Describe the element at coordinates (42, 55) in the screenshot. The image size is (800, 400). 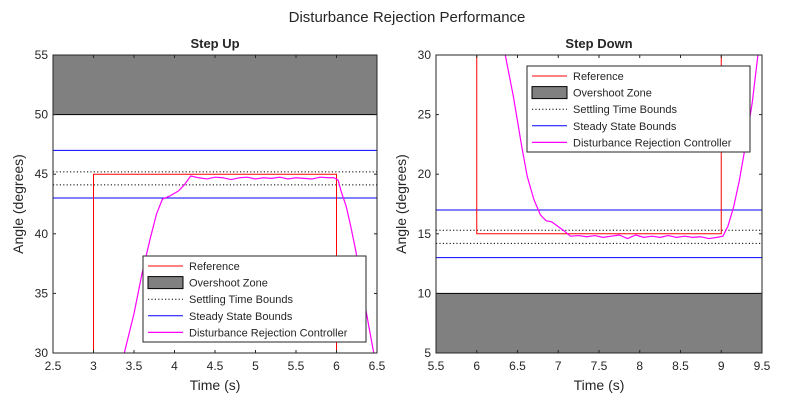
I see `y-tick-label: 55` at that location.